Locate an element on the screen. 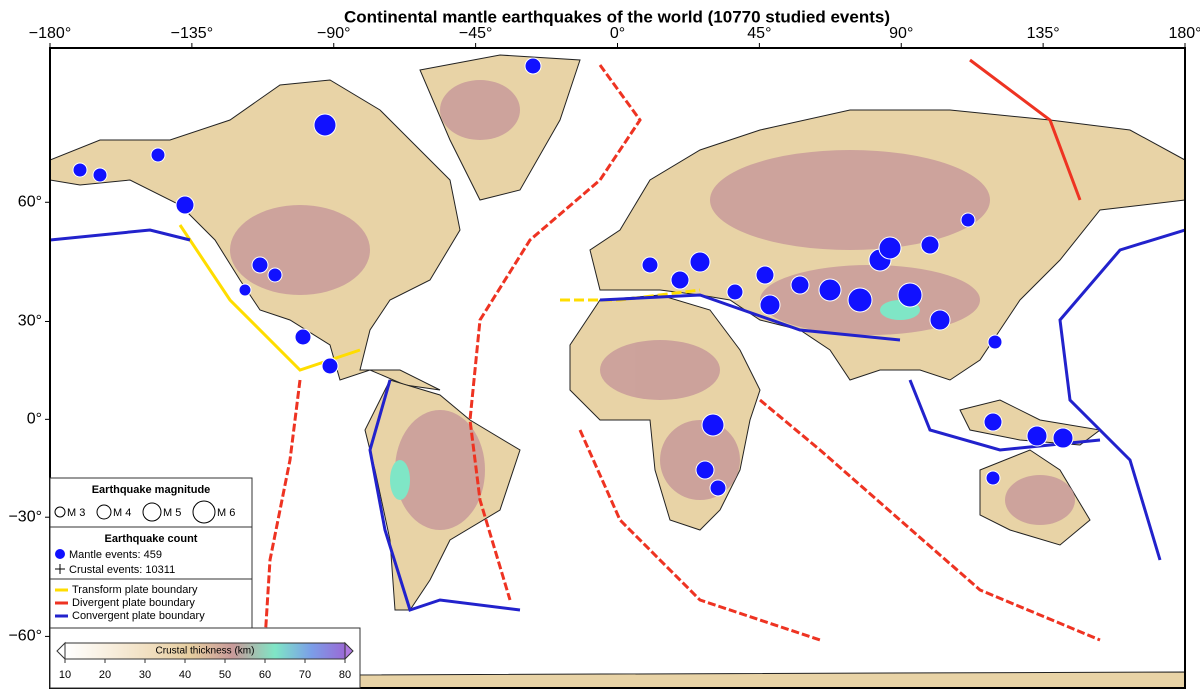 The width and height of the screenshot is (1200, 697). x-tick-label: −90° is located at coordinates (334, 33).